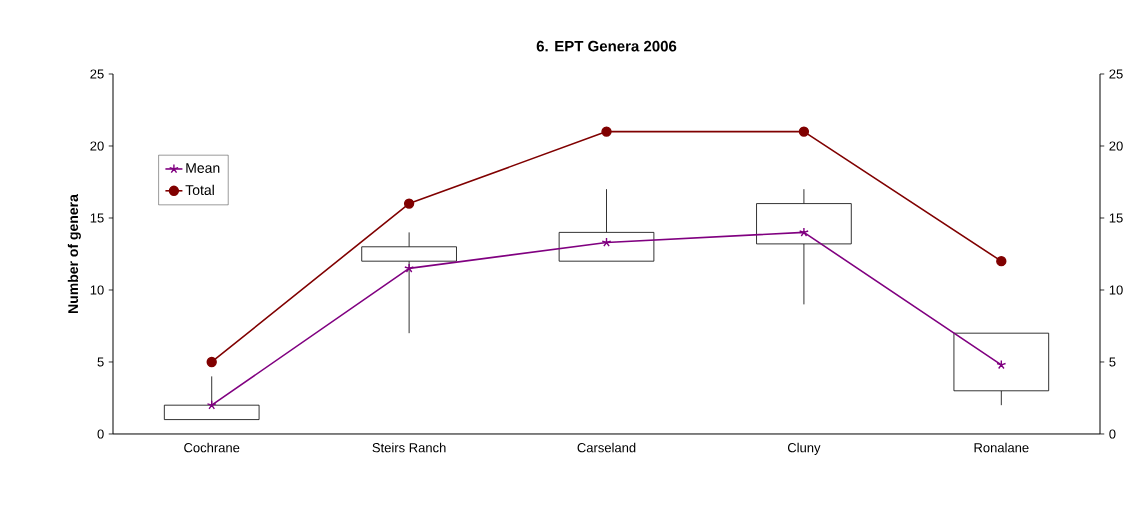 This screenshot has height=506, width=1138. What do you see at coordinates (203, 168) in the screenshot?
I see `legend-label: Mean` at bounding box center [203, 168].